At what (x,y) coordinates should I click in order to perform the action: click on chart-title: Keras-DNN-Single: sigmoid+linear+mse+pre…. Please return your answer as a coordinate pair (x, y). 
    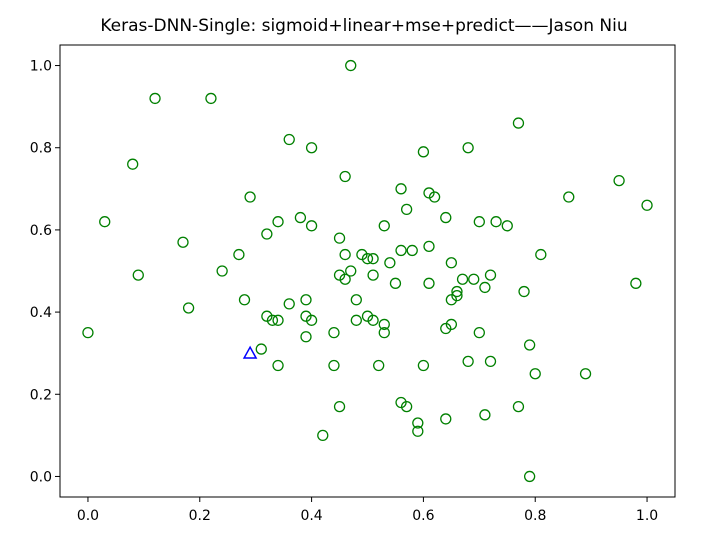
    Looking at the image, I should click on (363, 26).